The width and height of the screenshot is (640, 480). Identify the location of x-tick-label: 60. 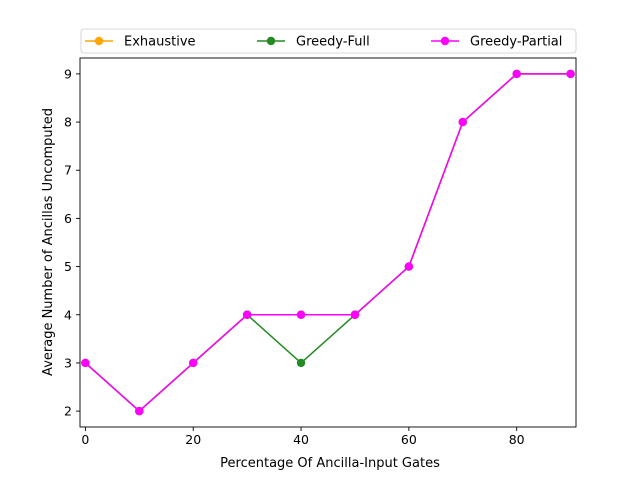
(409, 439).